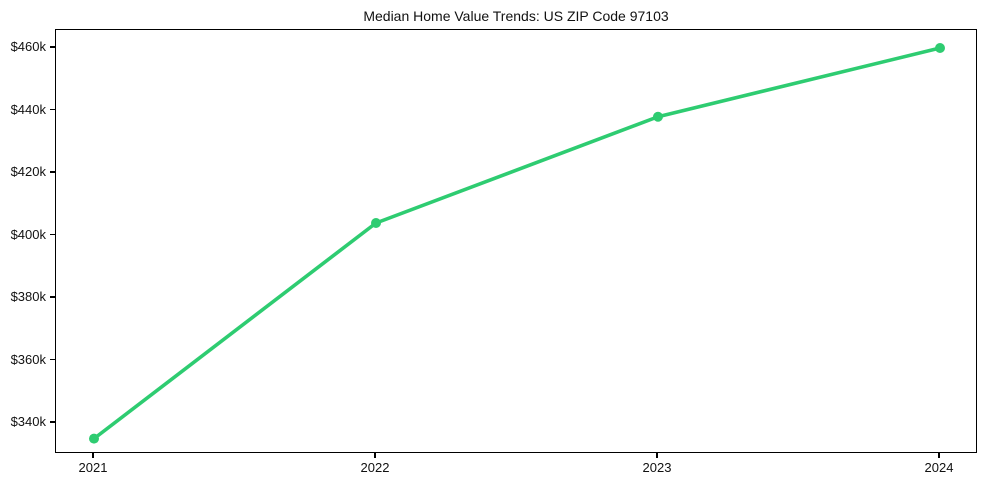  I want to click on x-axis-tick-label: 2023, so click(657, 467).